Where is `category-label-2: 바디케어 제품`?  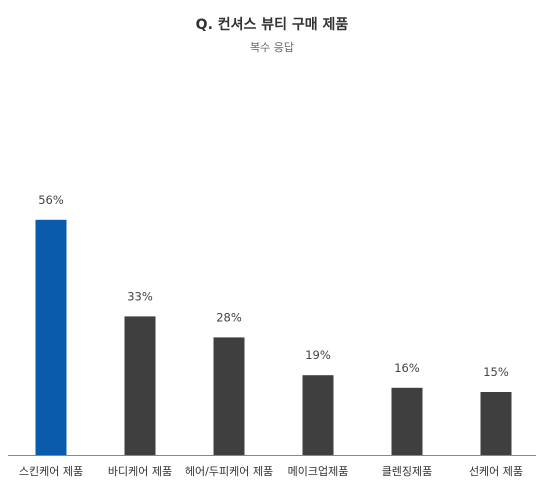
category-label-2: 바디케어 제품 is located at coordinates (140, 471).